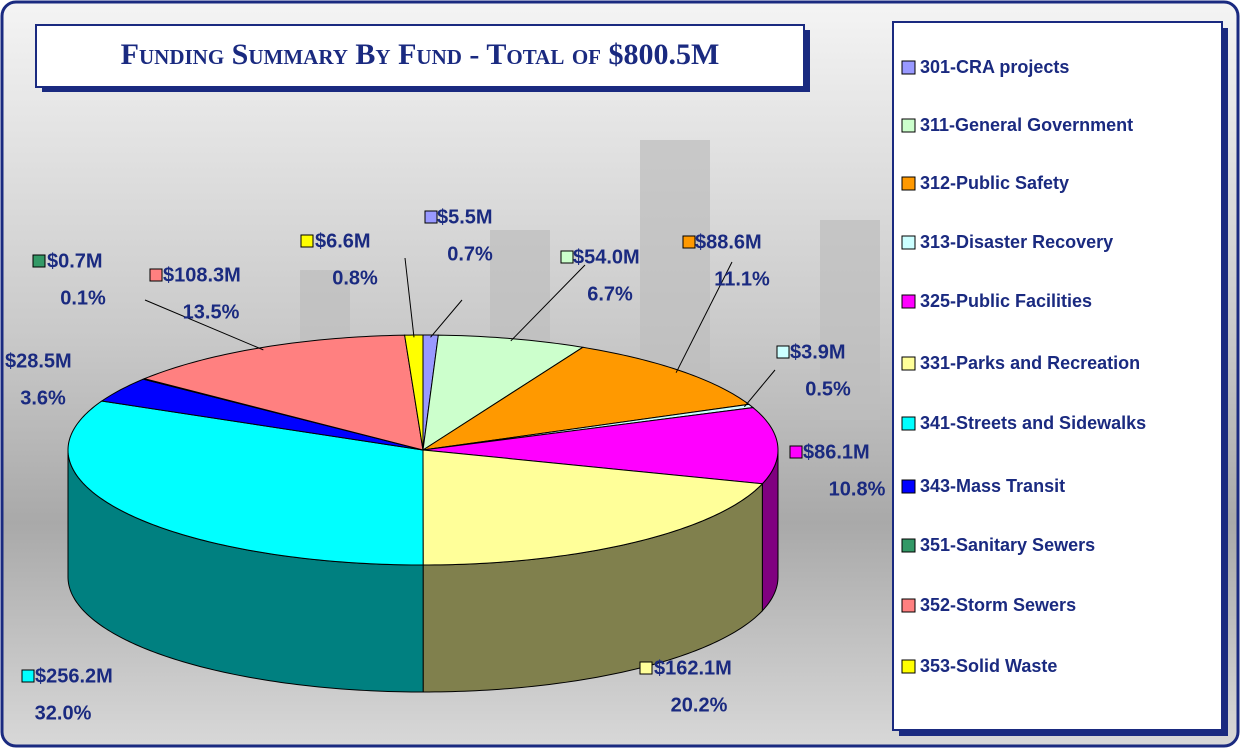  What do you see at coordinates (1006, 301) in the screenshot?
I see `legend-label: 325-Public Facilities` at bounding box center [1006, 301].